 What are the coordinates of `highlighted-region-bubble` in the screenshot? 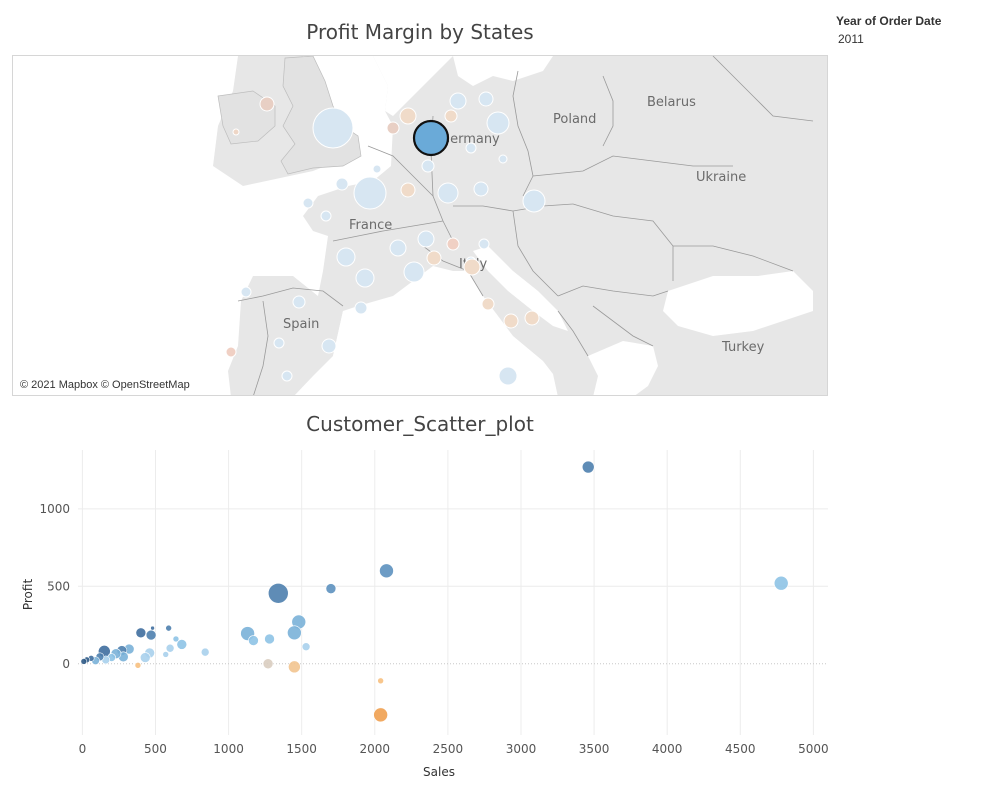 It's located at (431, 138).